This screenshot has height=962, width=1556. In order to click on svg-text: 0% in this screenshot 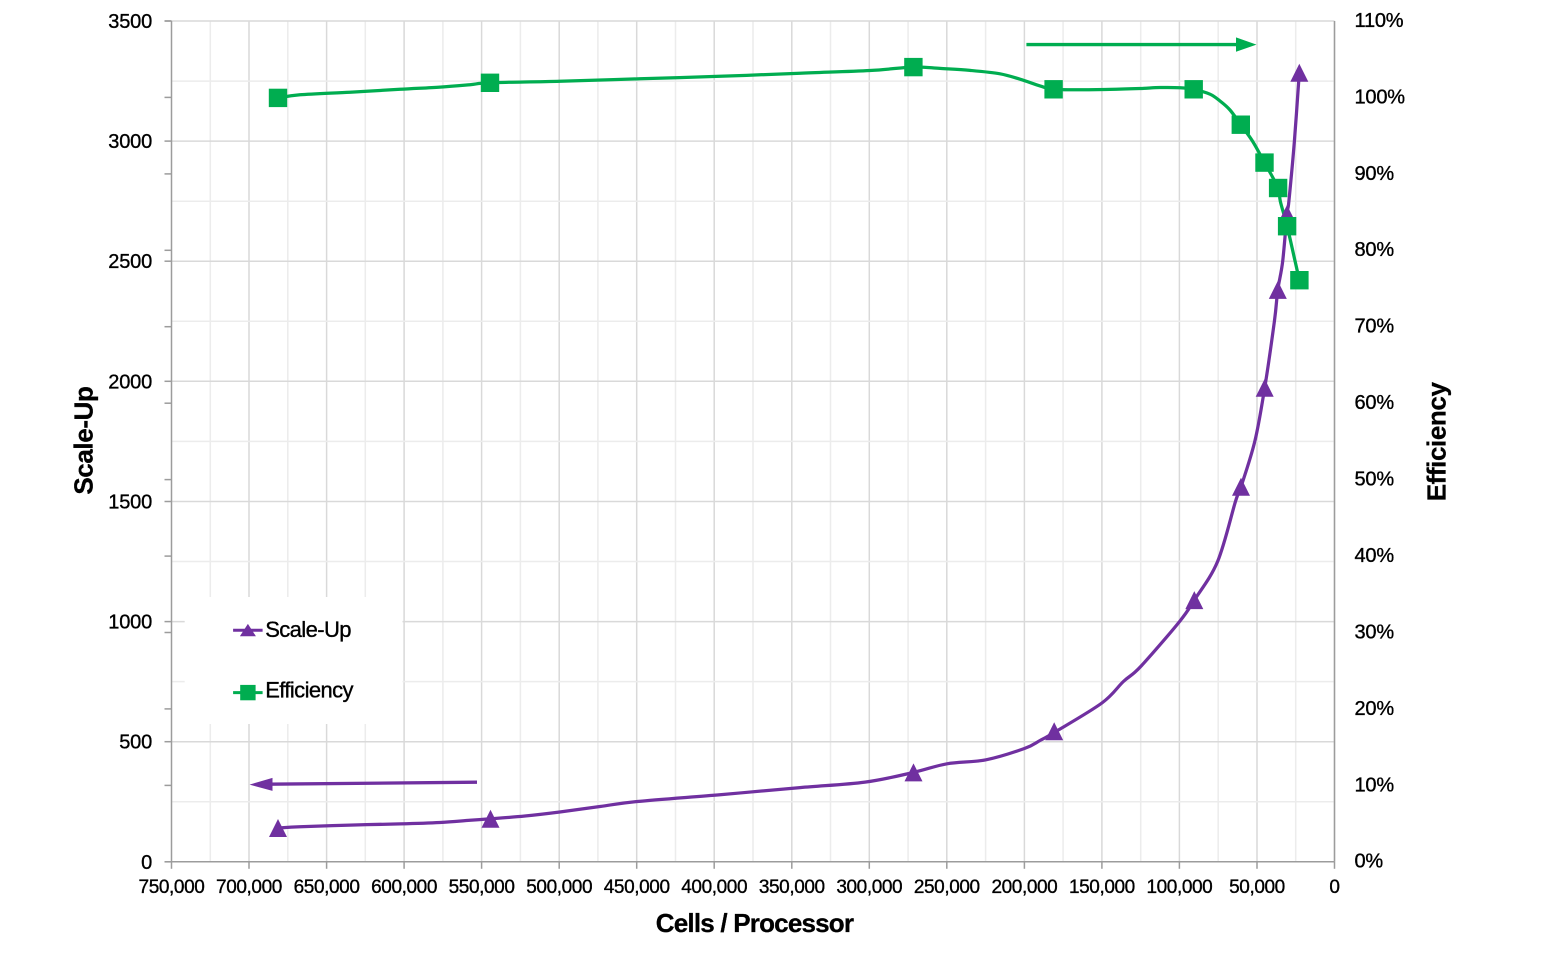, I will do `click(1369, 862)`.